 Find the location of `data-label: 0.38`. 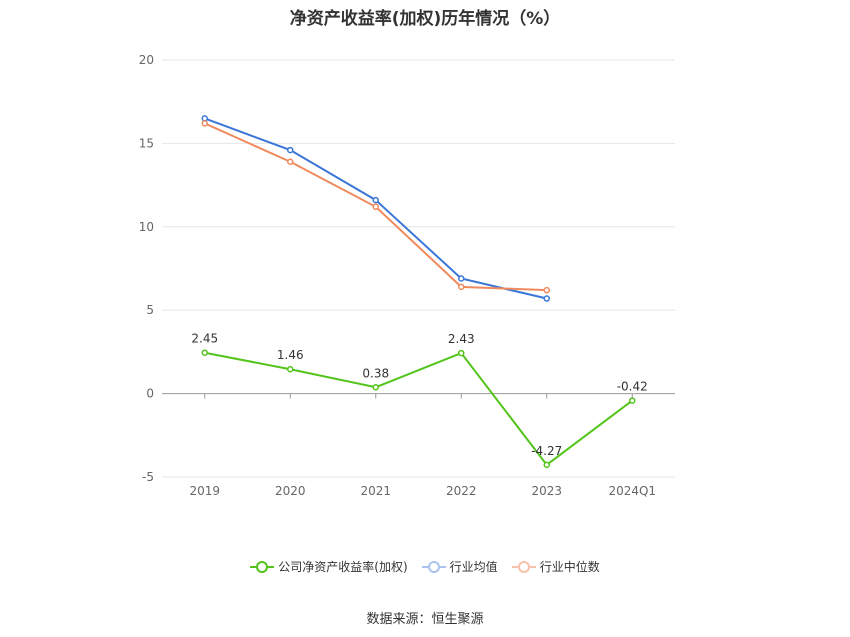

data-label: 0.38 is located at coordinates (375, 373).